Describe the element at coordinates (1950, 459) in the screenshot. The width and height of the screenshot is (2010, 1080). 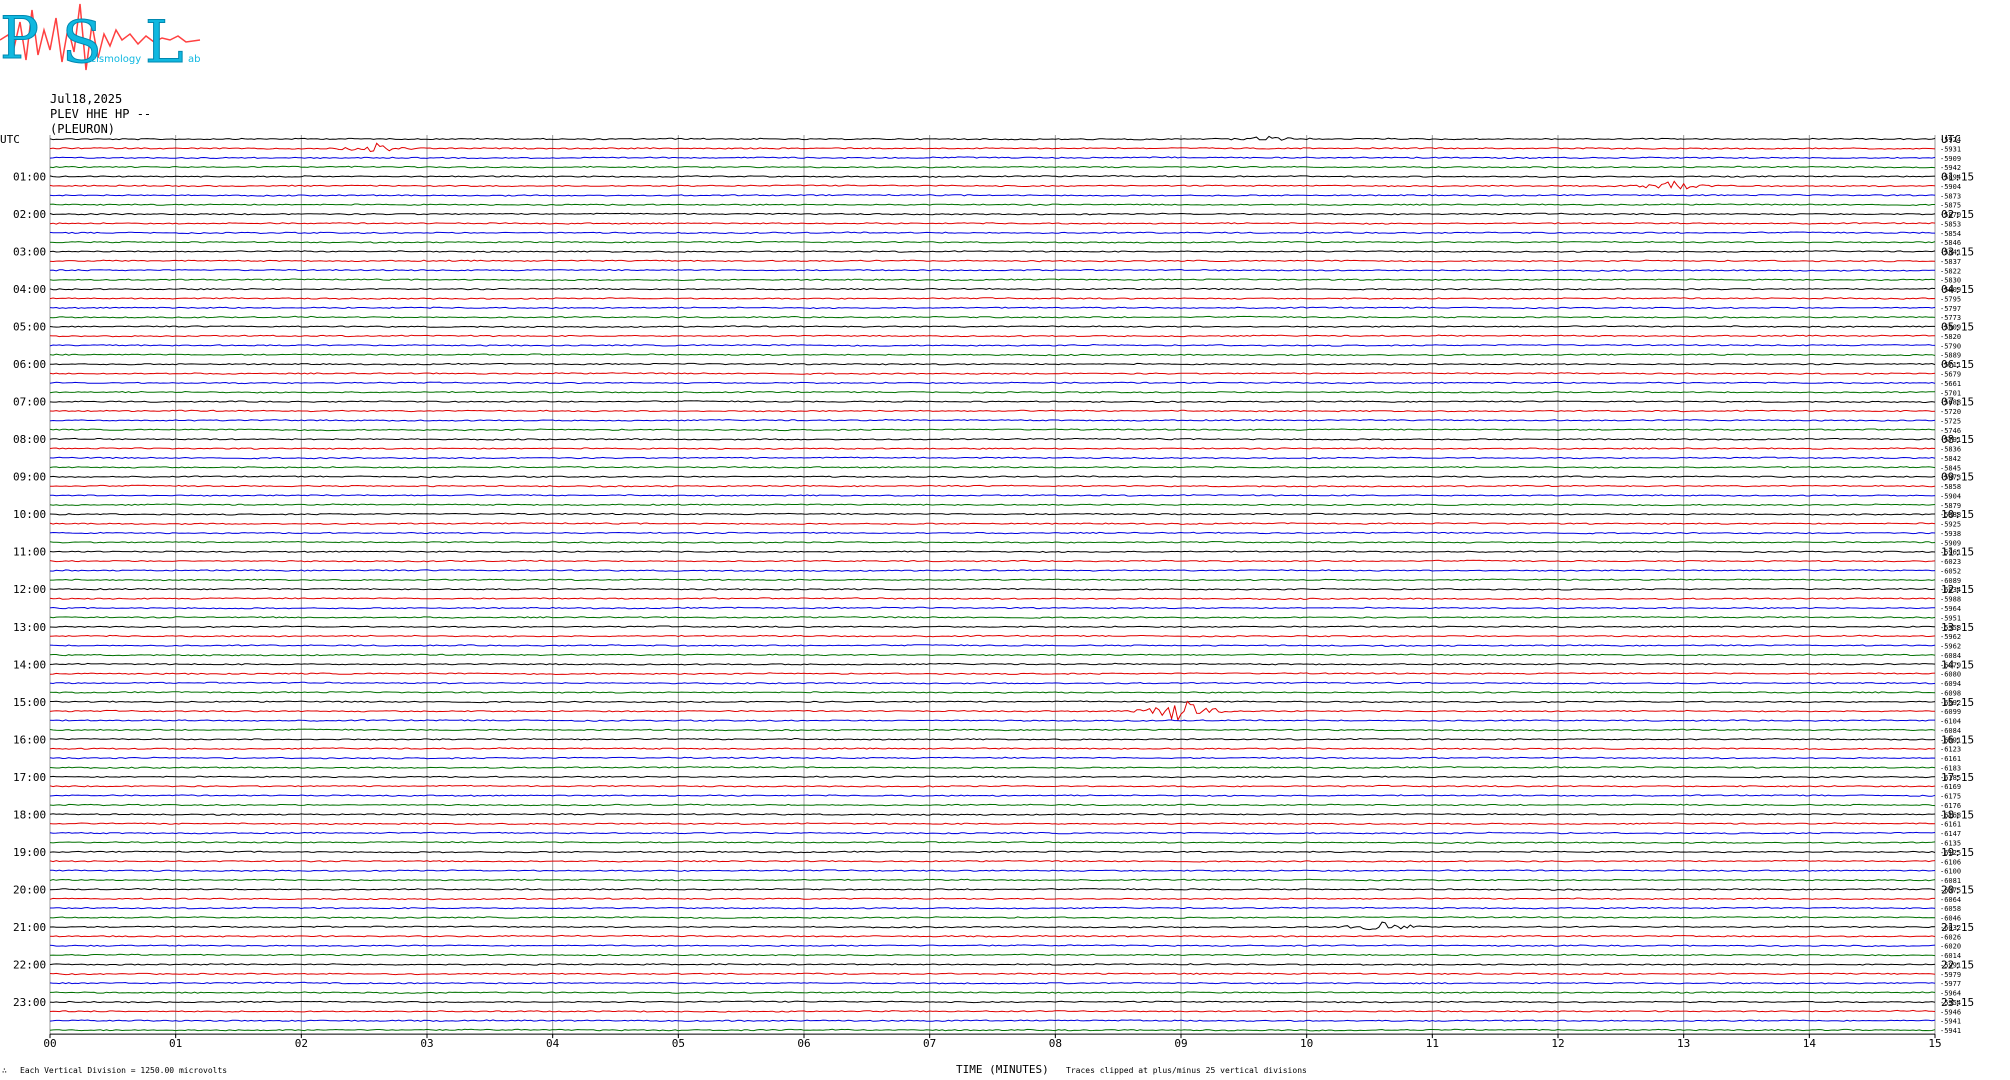
I see `trace-offset-label: -5842` at that location.